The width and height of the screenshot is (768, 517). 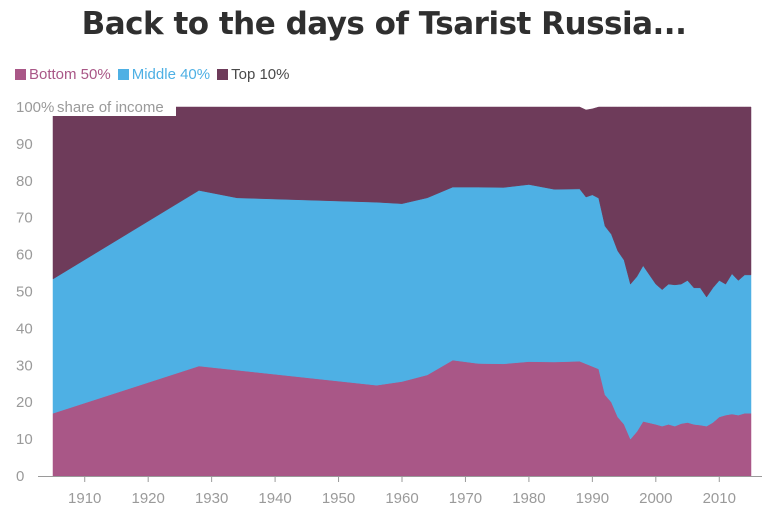 What do you see at coordinates (24, 292) in the screenshot?
I see `y-tick-label: 50` at bounding box center [24, 292].